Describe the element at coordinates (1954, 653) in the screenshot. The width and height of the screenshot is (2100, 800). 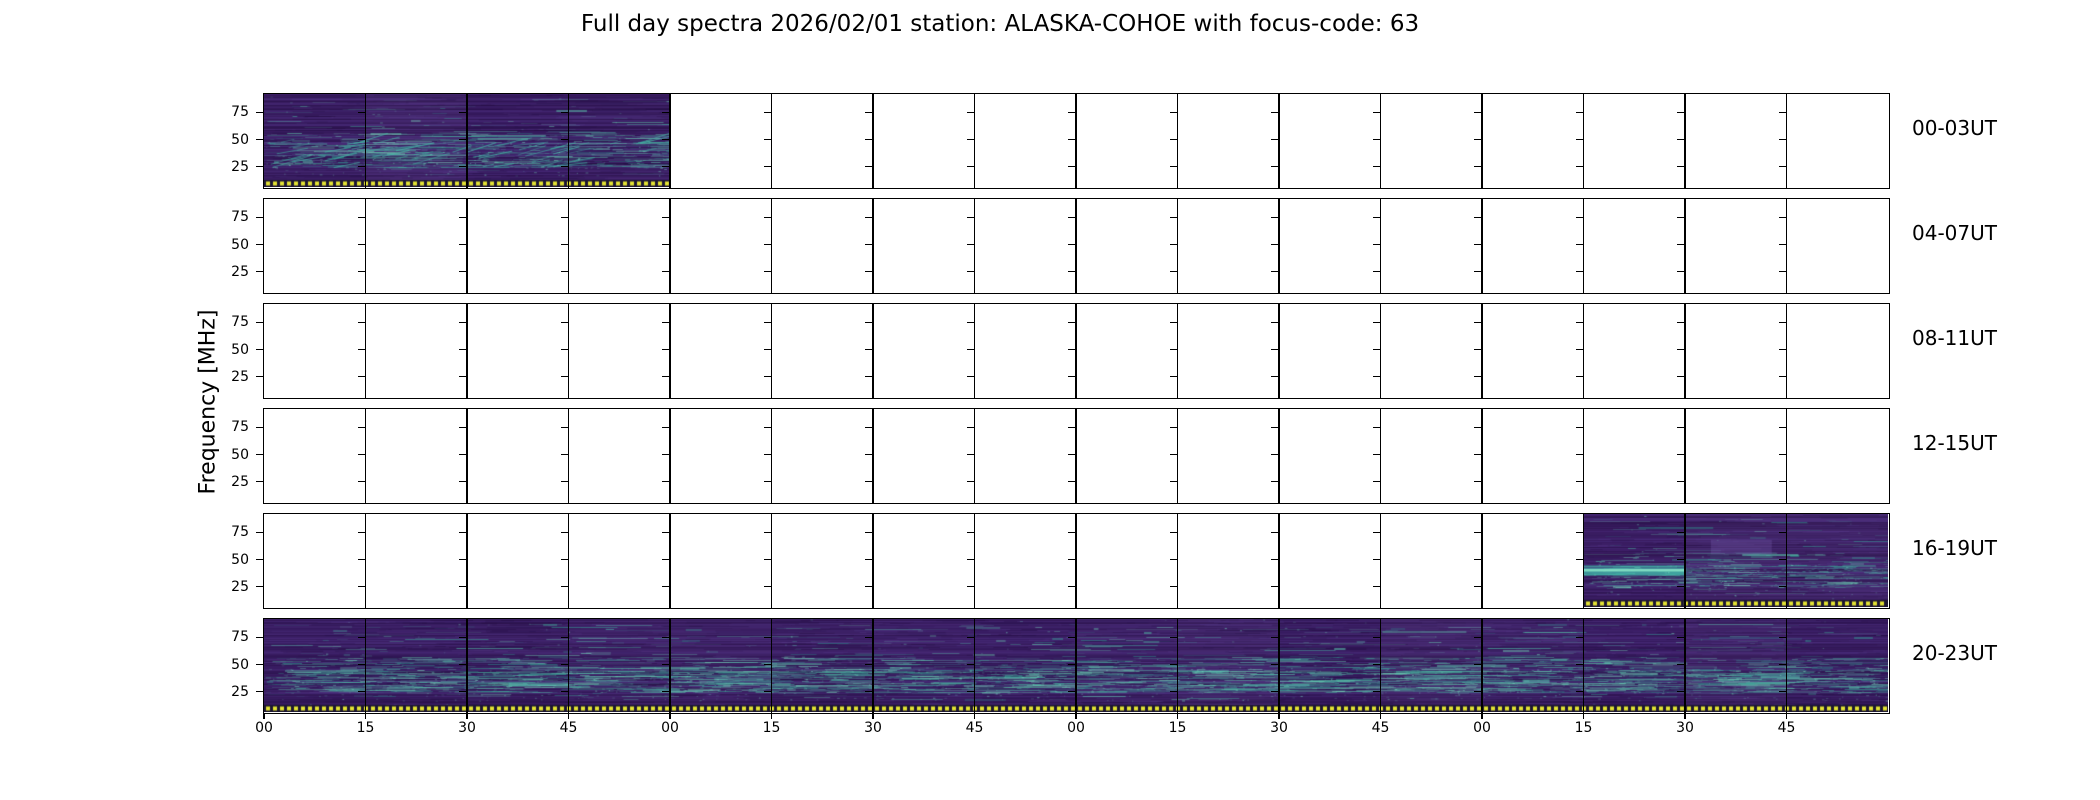
I see `row-time-label: 20-23UT` at that location.